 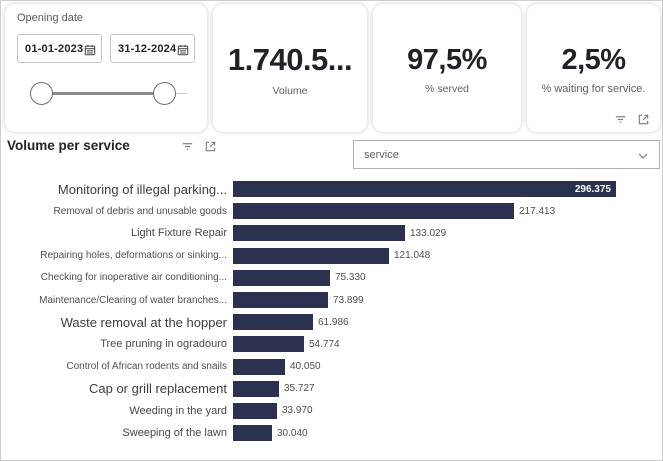 What do you see at coordinates (179, 233) in the screenshot?
I see `bar-category-label: Light Fixture Repair` at bounding box center [179, 233].